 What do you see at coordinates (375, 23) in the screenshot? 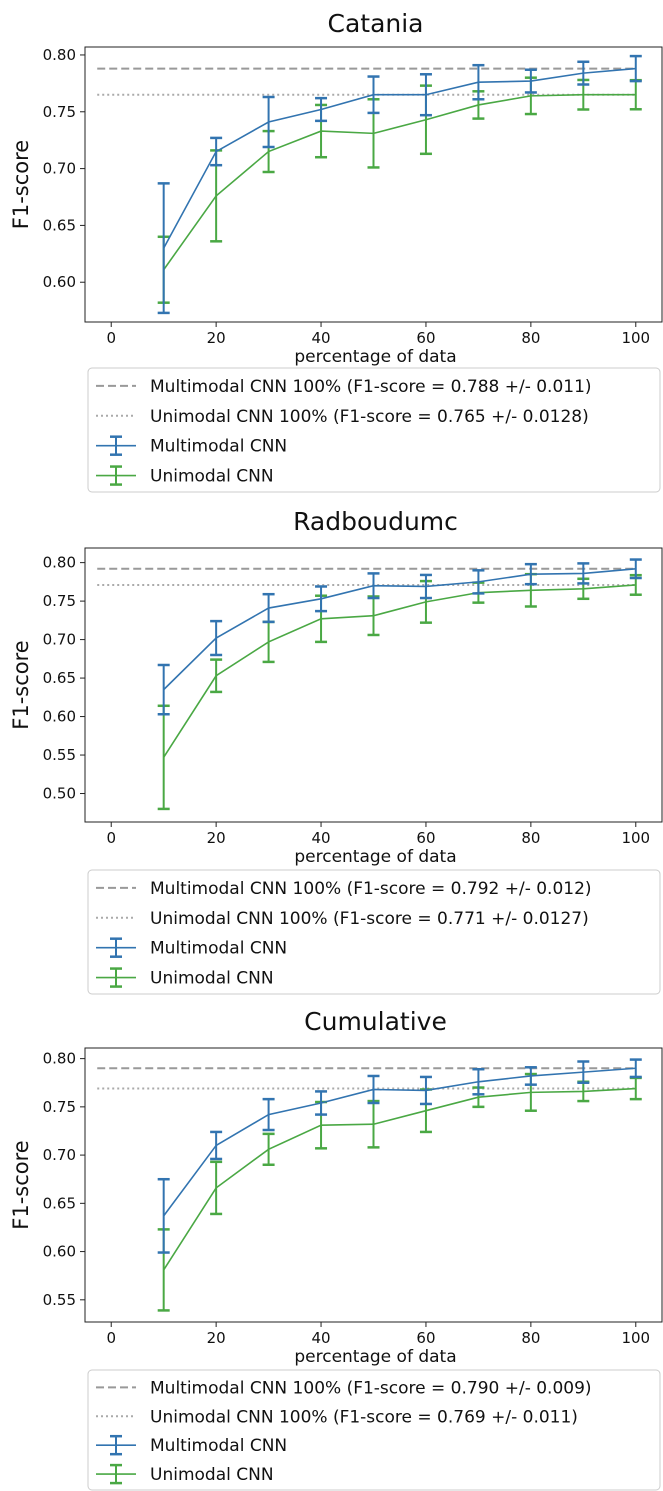
I see `chart-title: Catania` at bounding box center [375, 23].